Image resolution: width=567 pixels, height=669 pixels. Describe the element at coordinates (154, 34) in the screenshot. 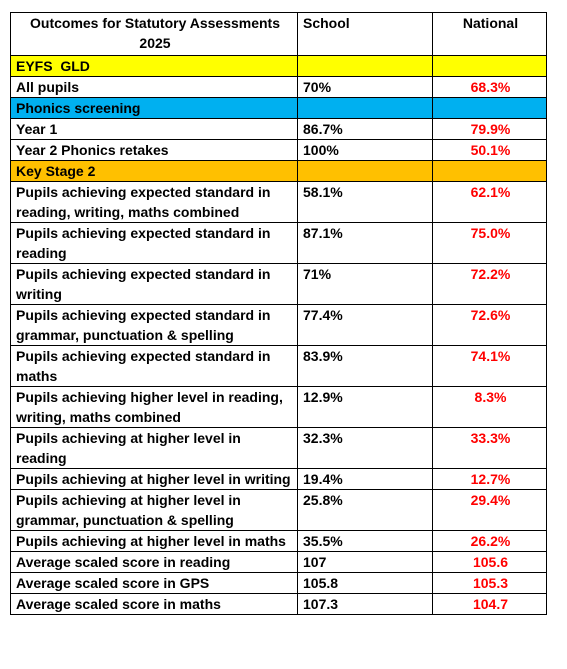

I see `table-title: Outcomes for Statutory Assessments 2025` at that location.